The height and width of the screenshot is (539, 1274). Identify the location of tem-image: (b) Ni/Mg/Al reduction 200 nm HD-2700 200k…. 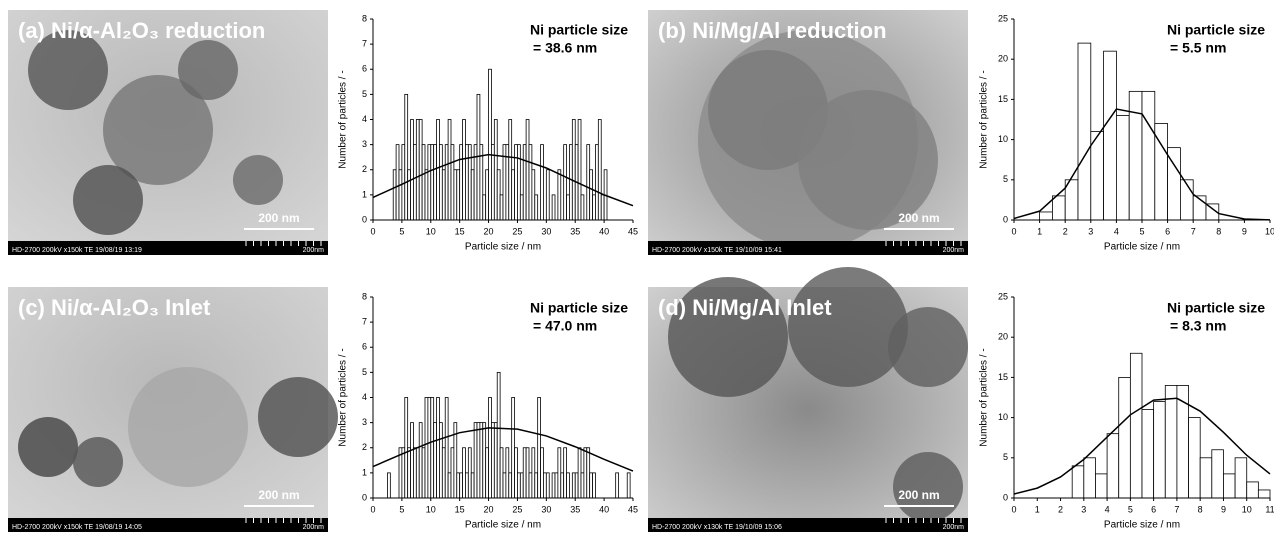
(808, 132).